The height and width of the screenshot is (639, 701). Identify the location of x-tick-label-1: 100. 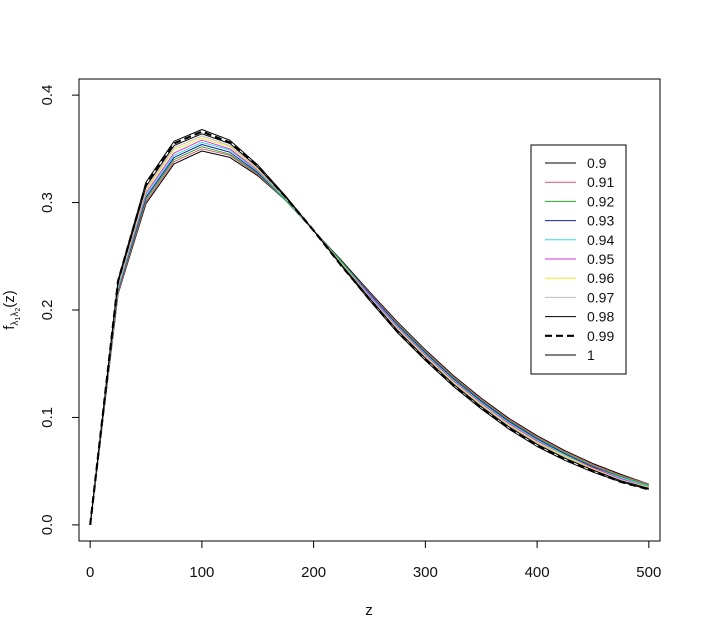
(201, 572).